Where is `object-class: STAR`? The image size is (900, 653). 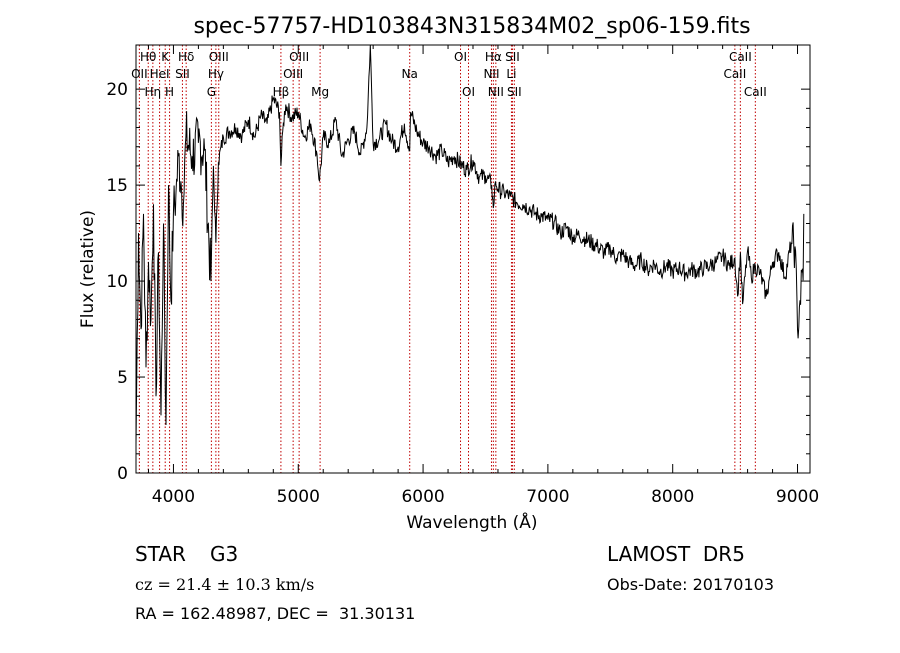 object-class: STAR is located at coordinates (160, 554).